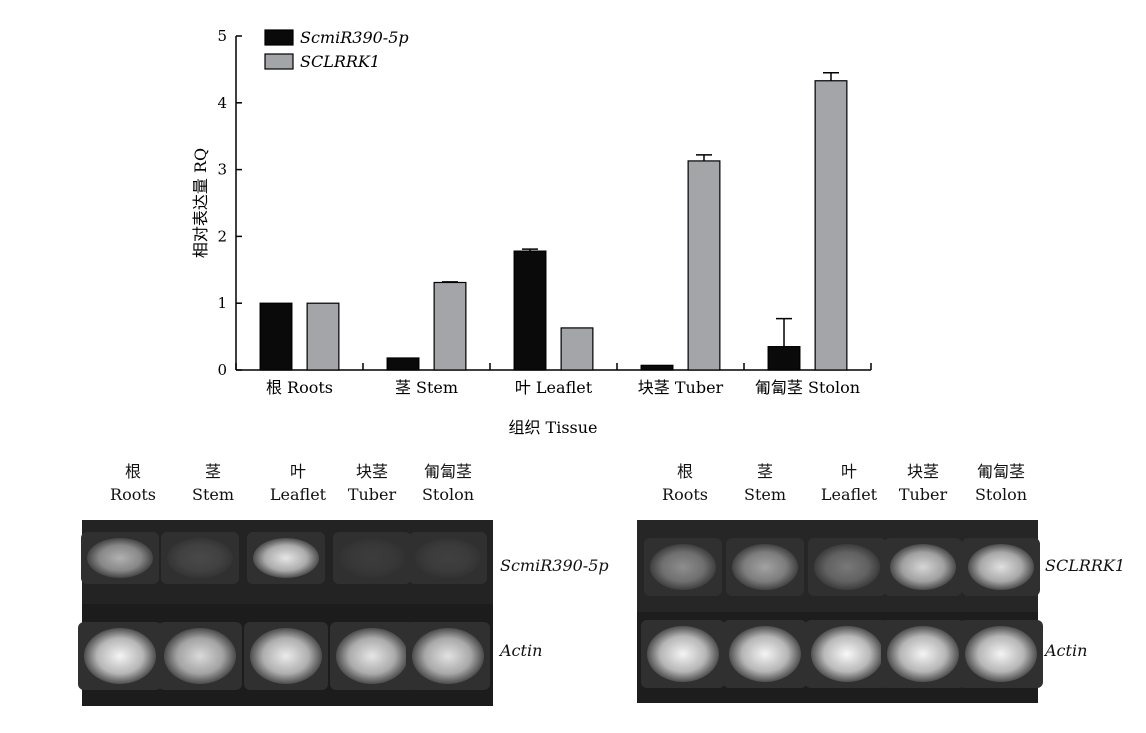 This screenshot has height=733, width=1146. Describe the element at coordinates (1085, 565) in the screenshot. I see `gel-right-target-label: SCLRRK1` at that location.